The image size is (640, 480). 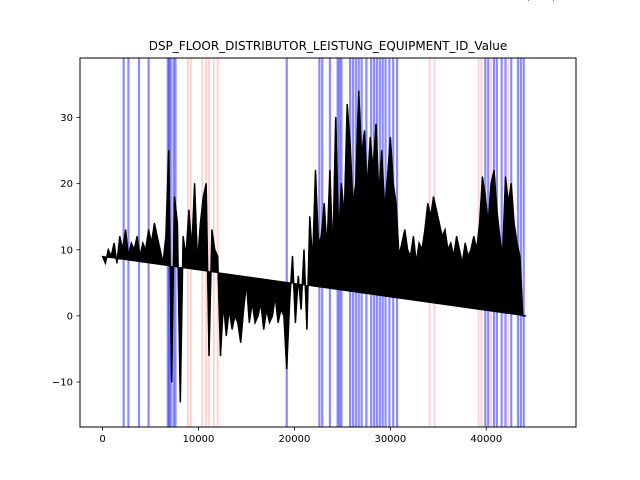 I want to click on x-tick-label: 0, so click(x=102, y=439).